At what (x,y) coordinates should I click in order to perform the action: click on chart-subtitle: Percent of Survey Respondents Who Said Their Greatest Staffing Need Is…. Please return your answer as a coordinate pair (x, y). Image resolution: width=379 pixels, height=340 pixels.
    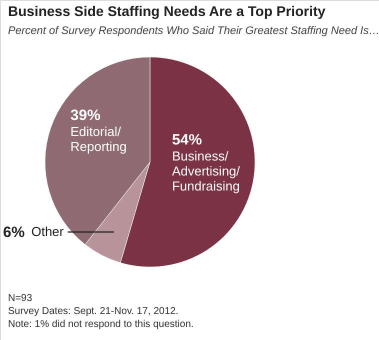
    Looking at the image, I should click on (193, 31).